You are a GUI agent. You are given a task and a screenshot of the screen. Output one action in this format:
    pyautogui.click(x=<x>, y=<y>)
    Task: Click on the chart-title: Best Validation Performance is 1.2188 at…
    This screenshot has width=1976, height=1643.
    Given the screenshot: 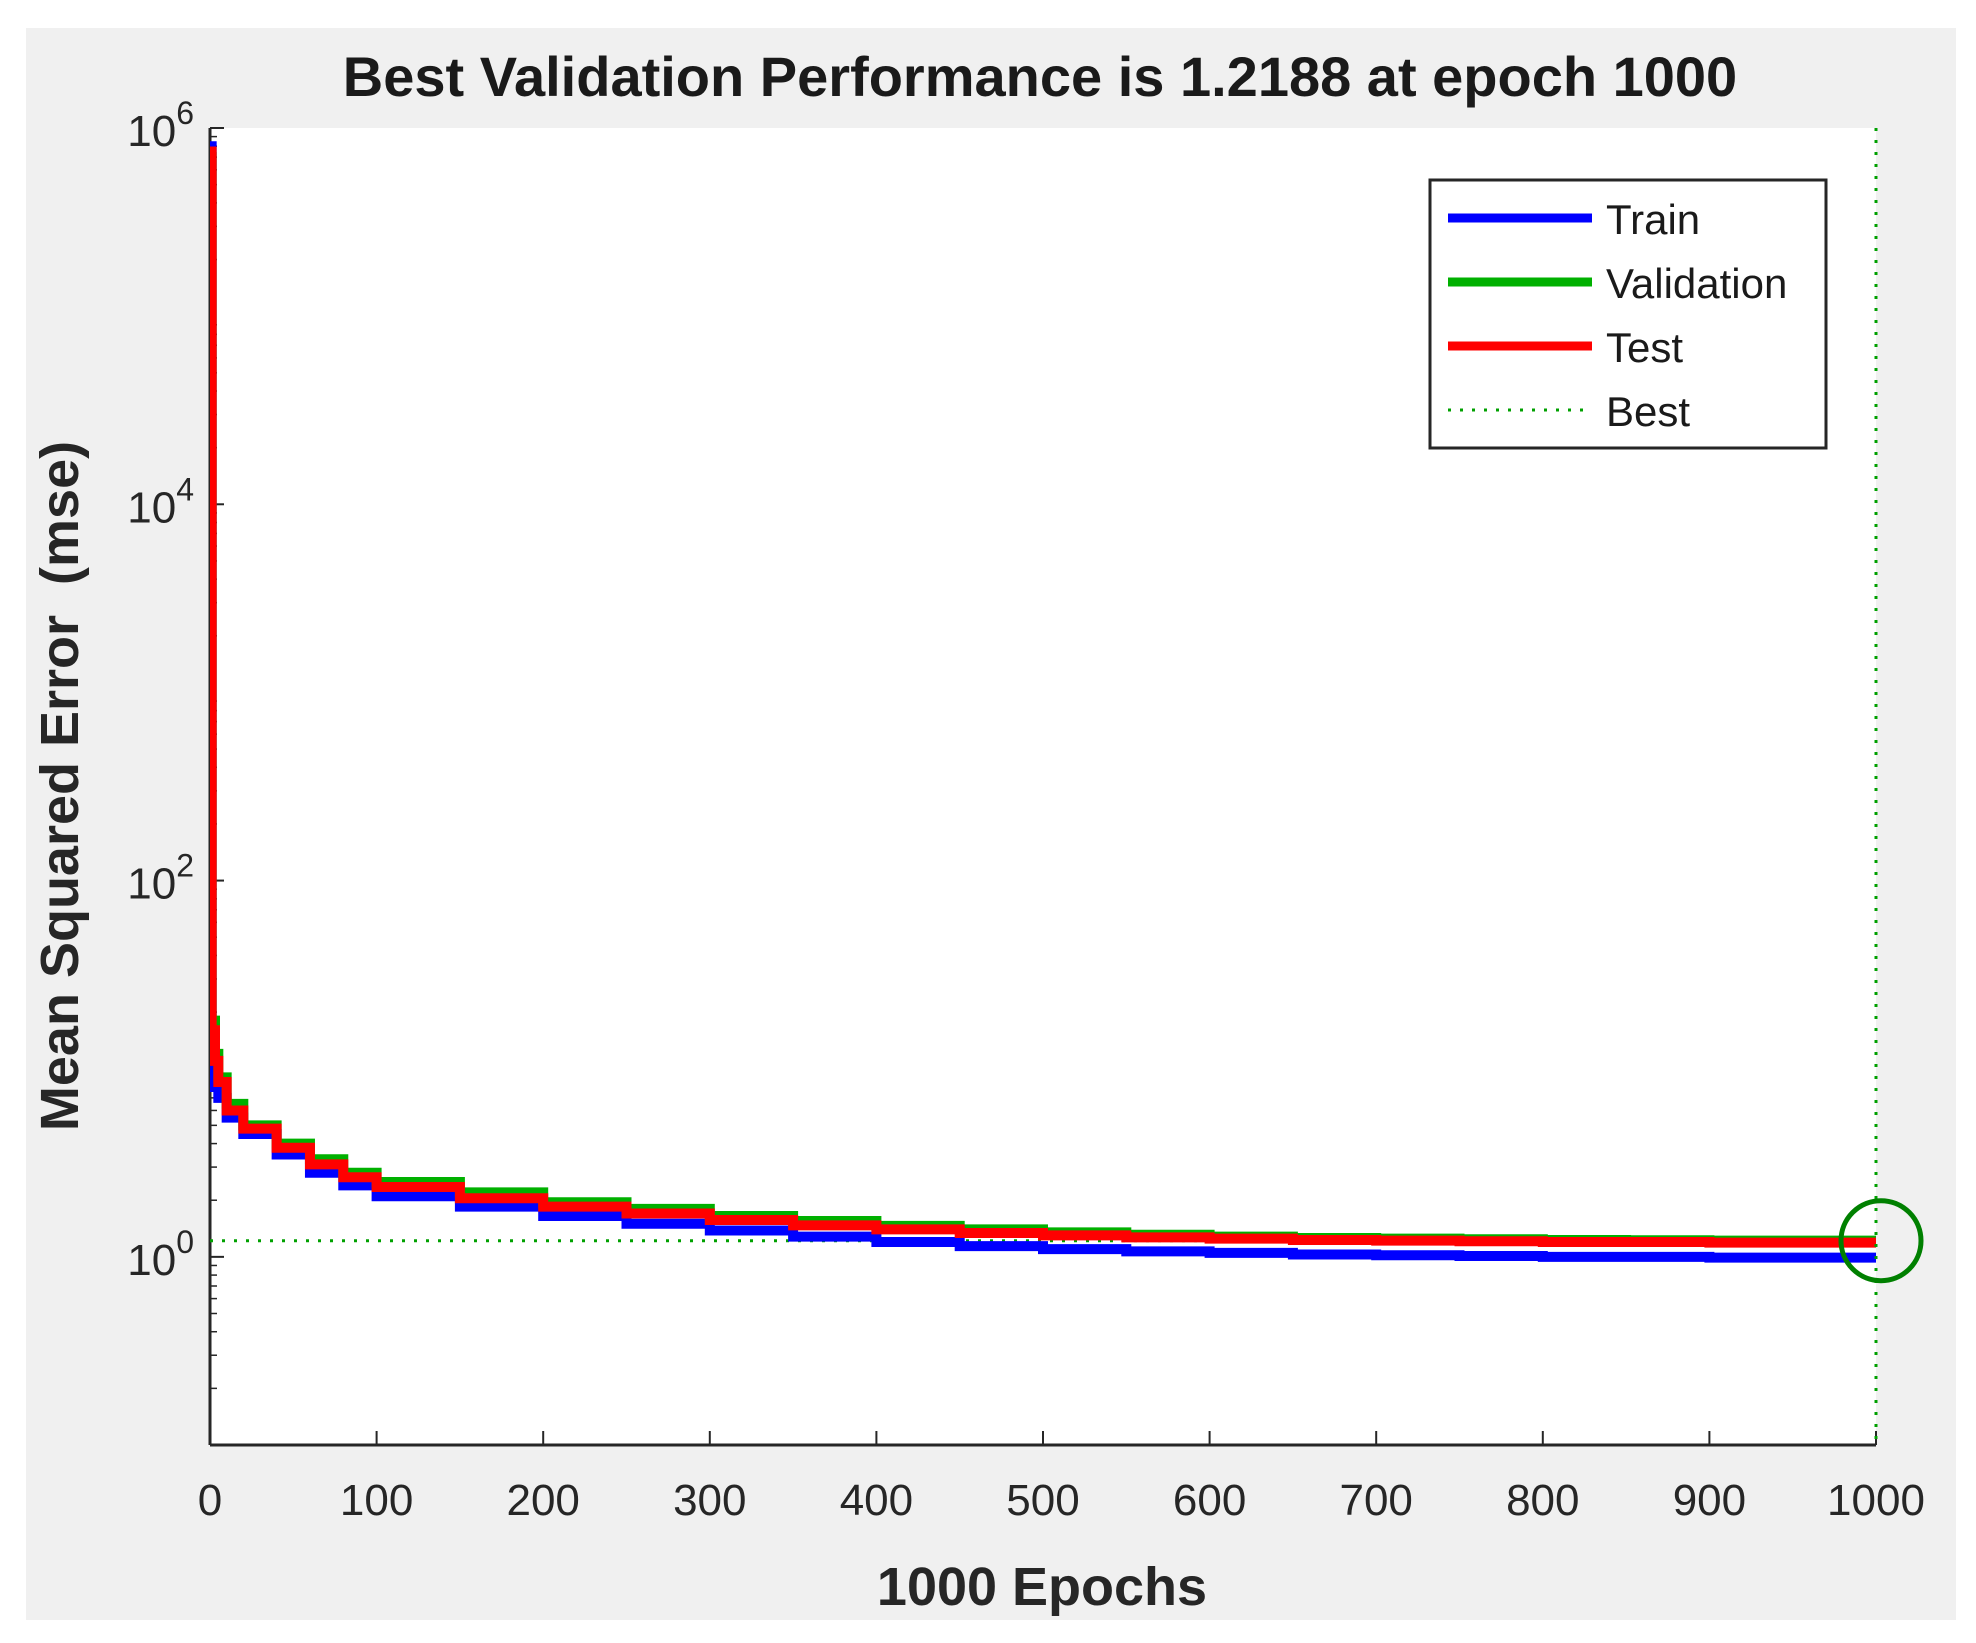 What is the action you would take?
    pyautogui.click(x=1040, y=76)
    